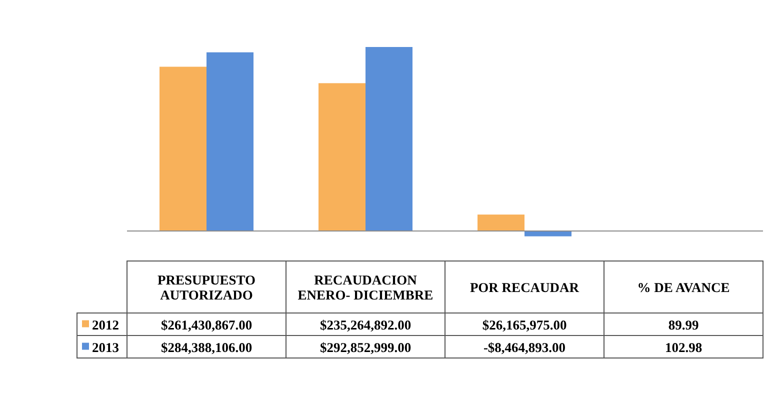 This screenshot has height=416, width=765. Describe the element at coordinates (683, 324) in the screenshot. I see `data-label: 89.99` at that location.